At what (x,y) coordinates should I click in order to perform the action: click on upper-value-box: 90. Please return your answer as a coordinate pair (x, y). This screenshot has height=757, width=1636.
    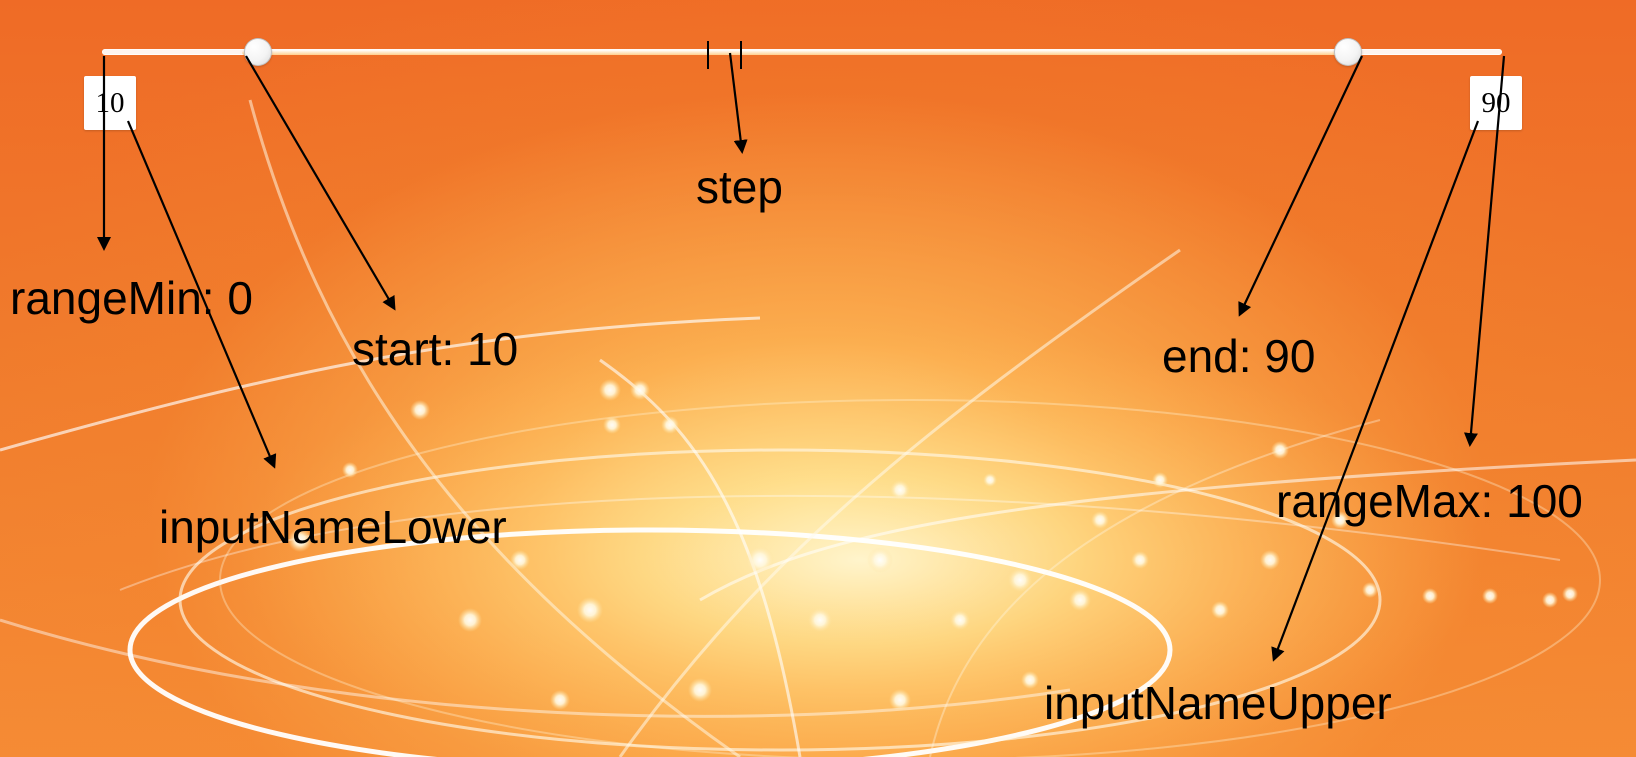
    Looking at the image, I should click on (1496, 103).